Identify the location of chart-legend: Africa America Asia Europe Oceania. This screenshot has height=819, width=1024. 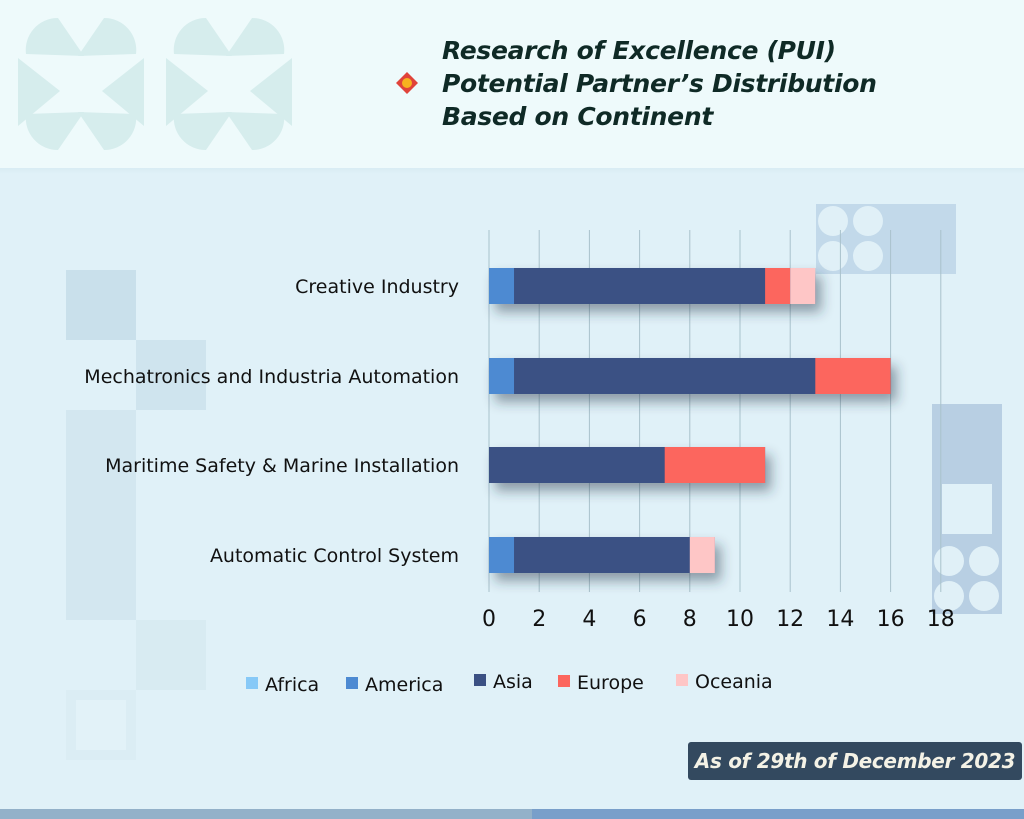
(509, 683).